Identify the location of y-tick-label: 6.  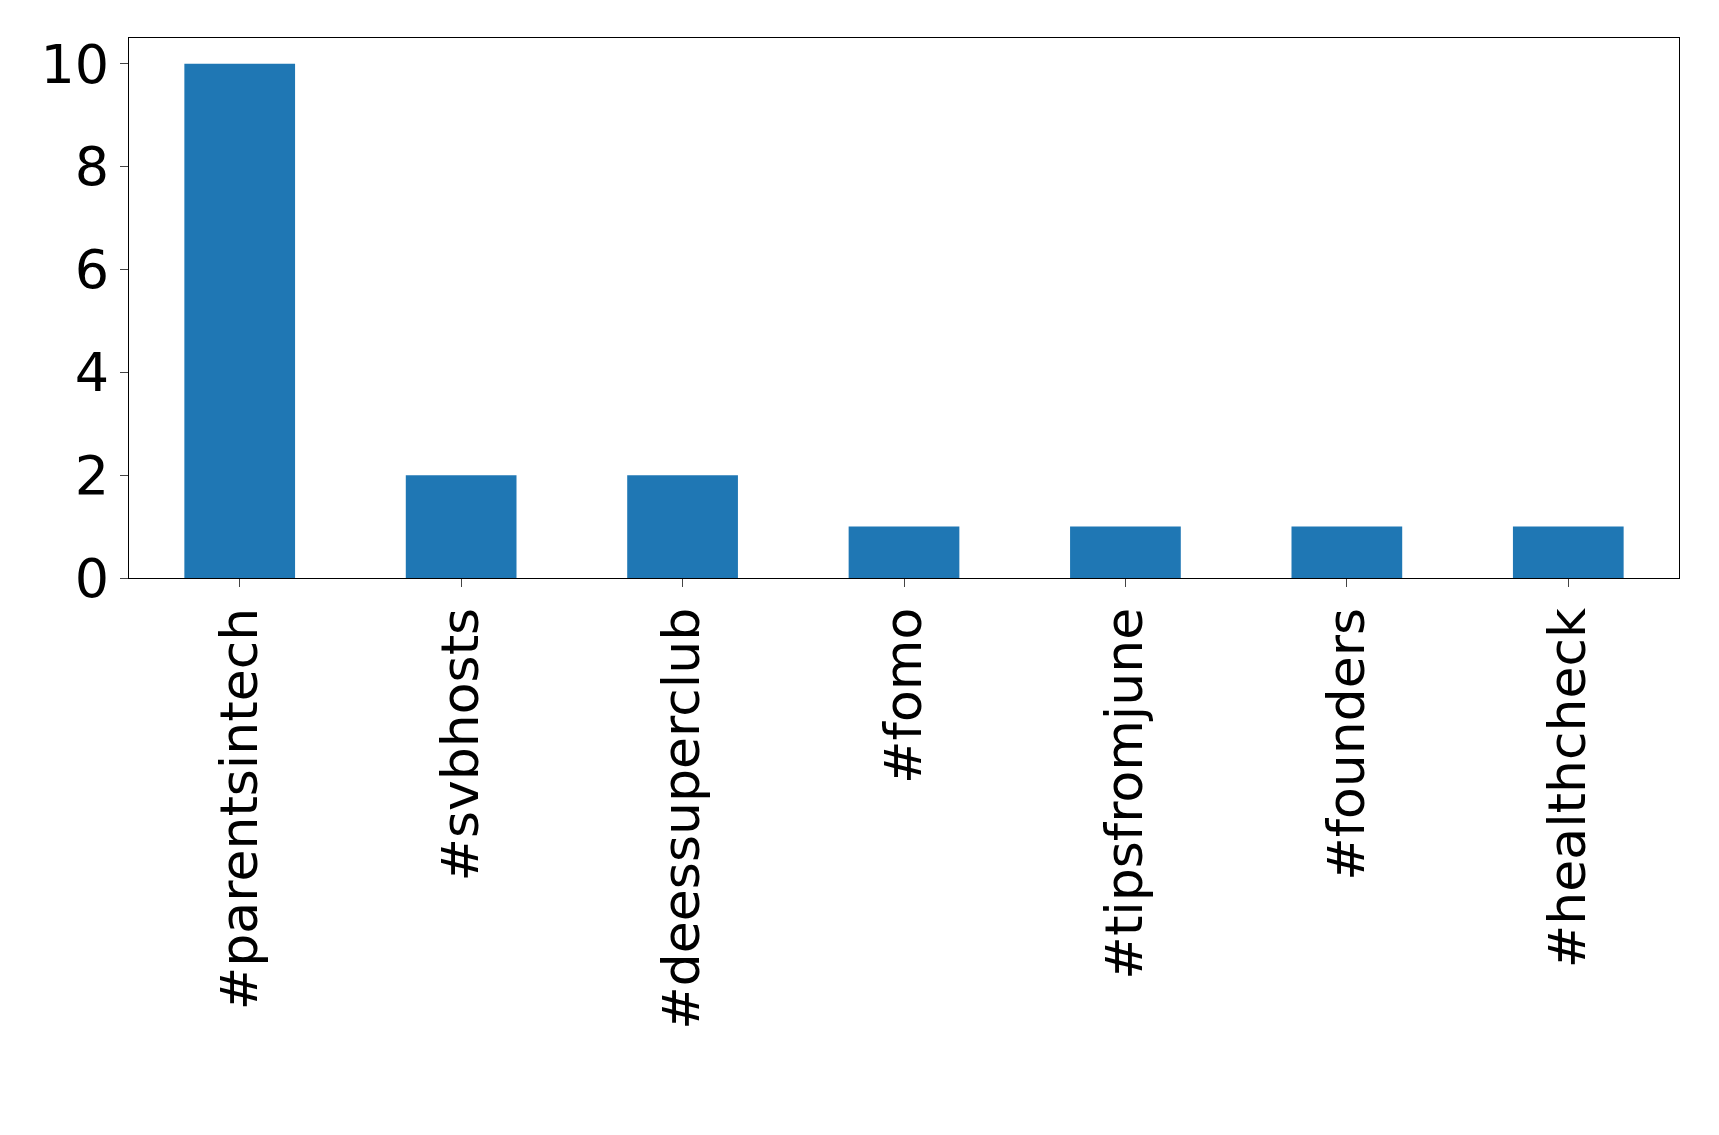
(92, 270).